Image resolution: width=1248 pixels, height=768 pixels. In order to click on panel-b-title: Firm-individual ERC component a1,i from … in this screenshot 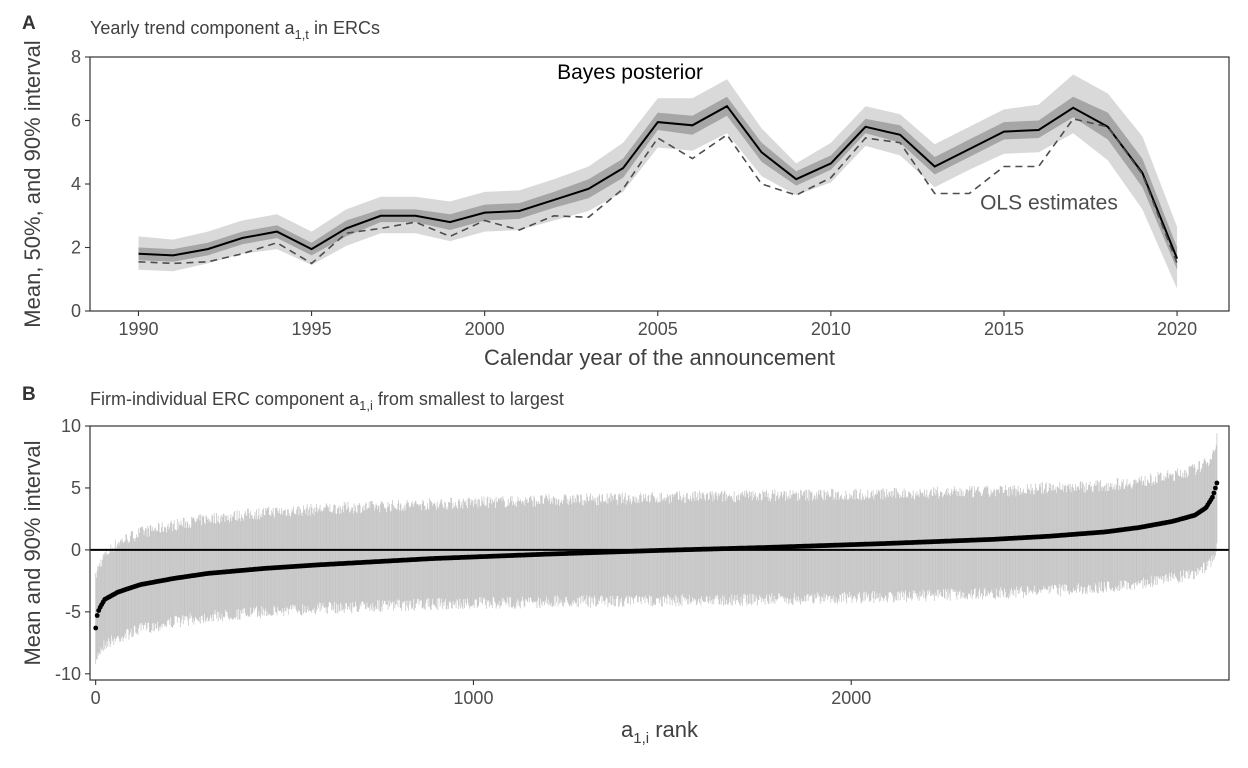, I will do `click(327, 401)`.